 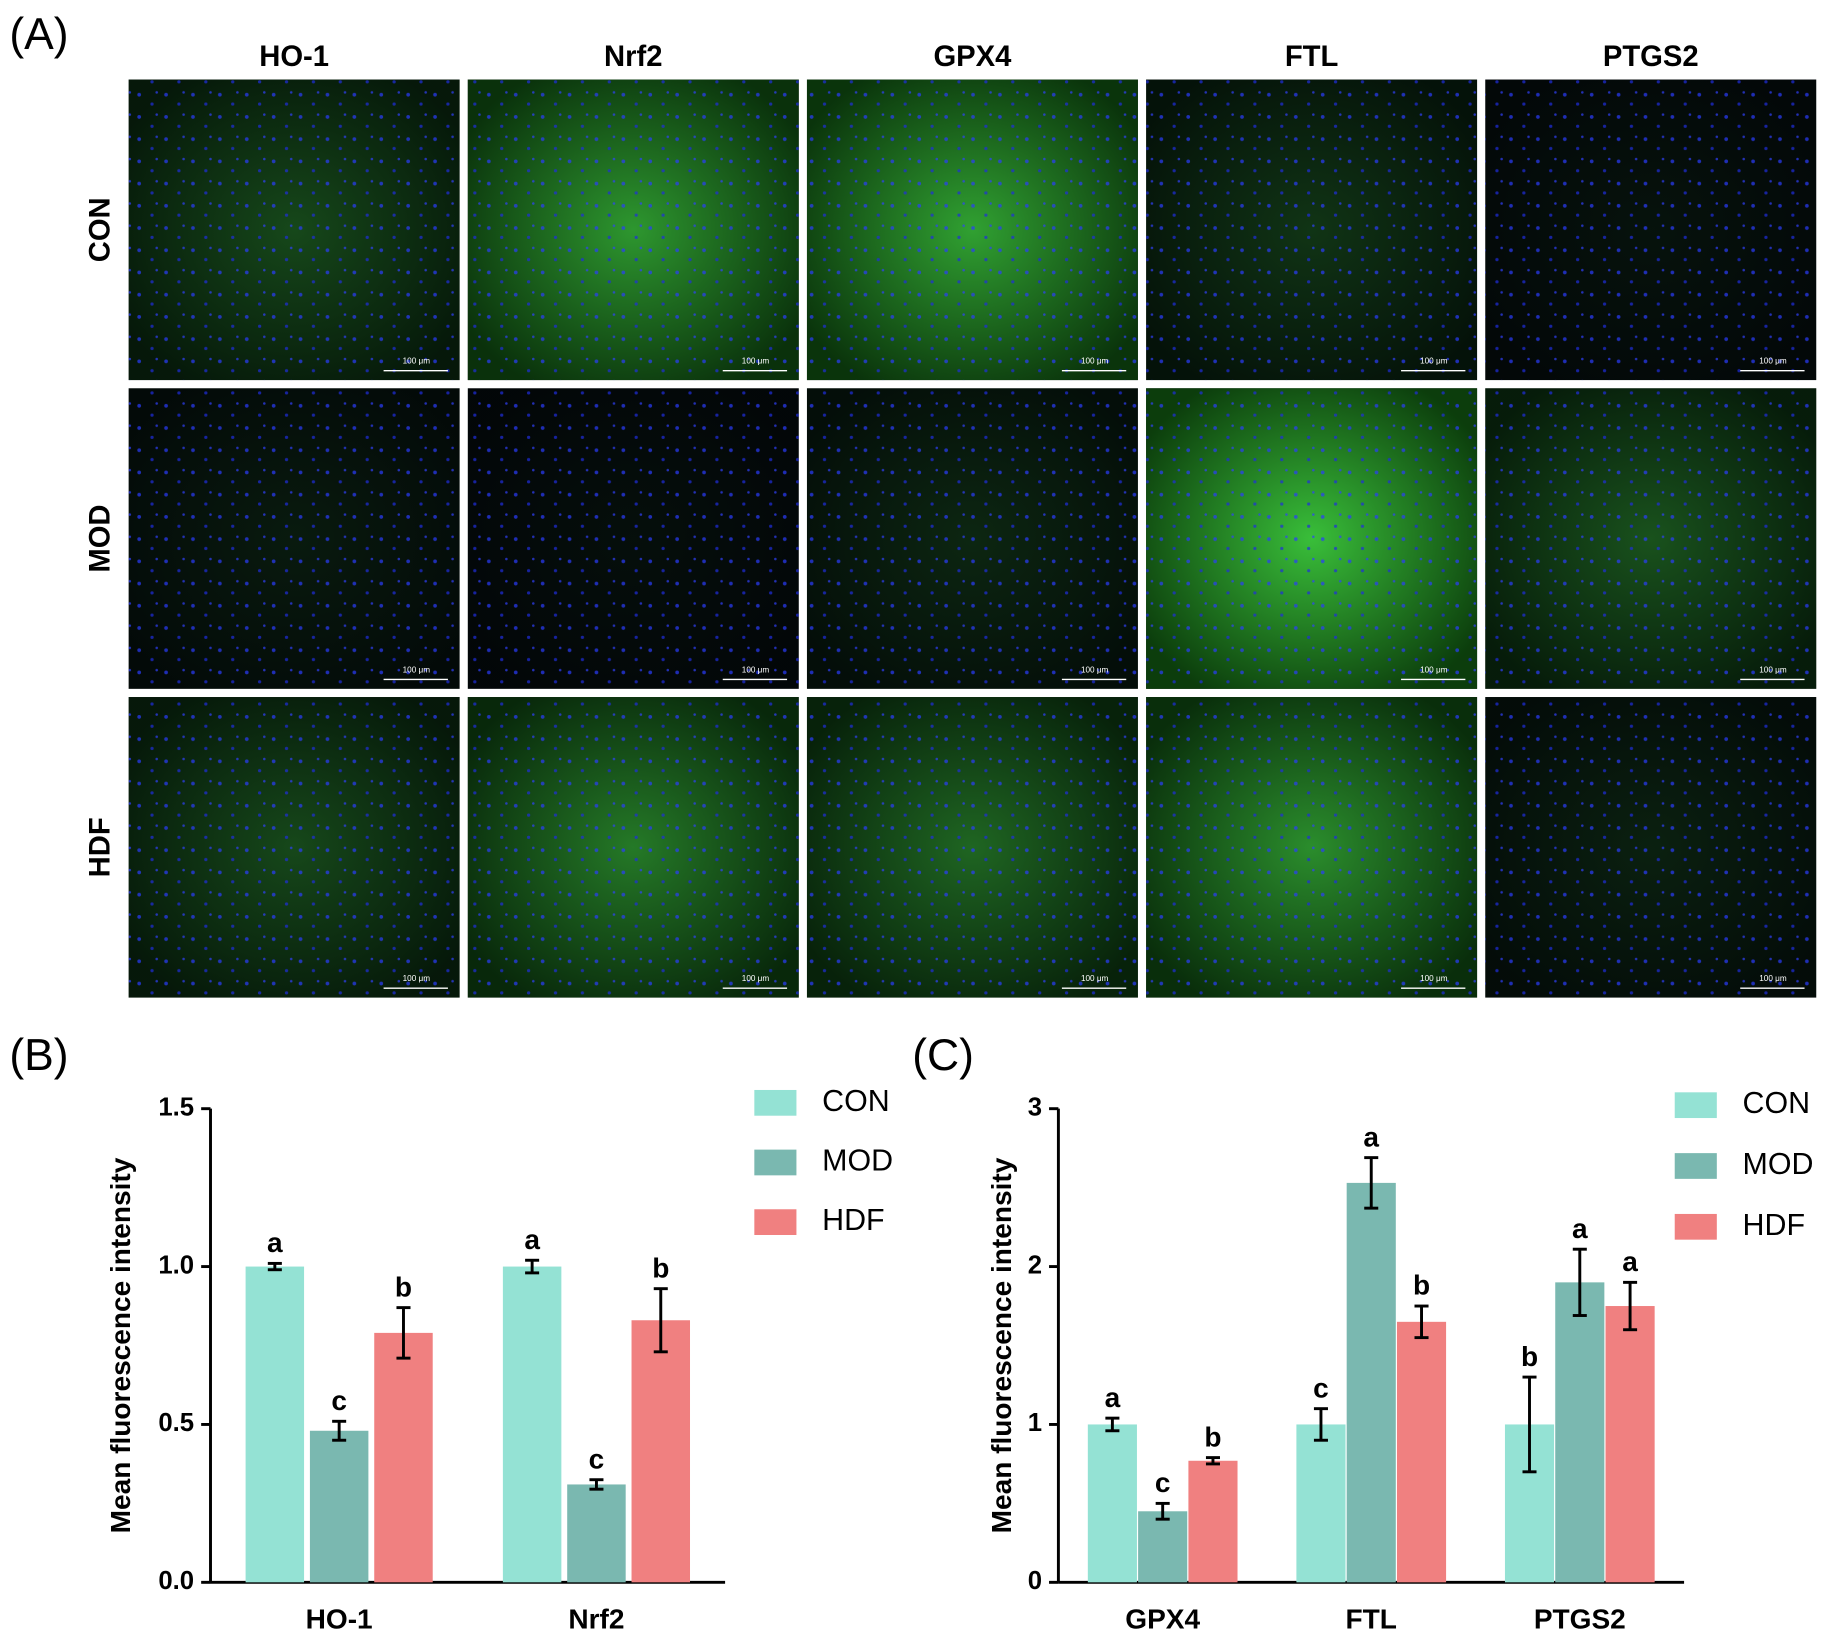 I want to click on row-label: CON, so click(x=100, y=229).